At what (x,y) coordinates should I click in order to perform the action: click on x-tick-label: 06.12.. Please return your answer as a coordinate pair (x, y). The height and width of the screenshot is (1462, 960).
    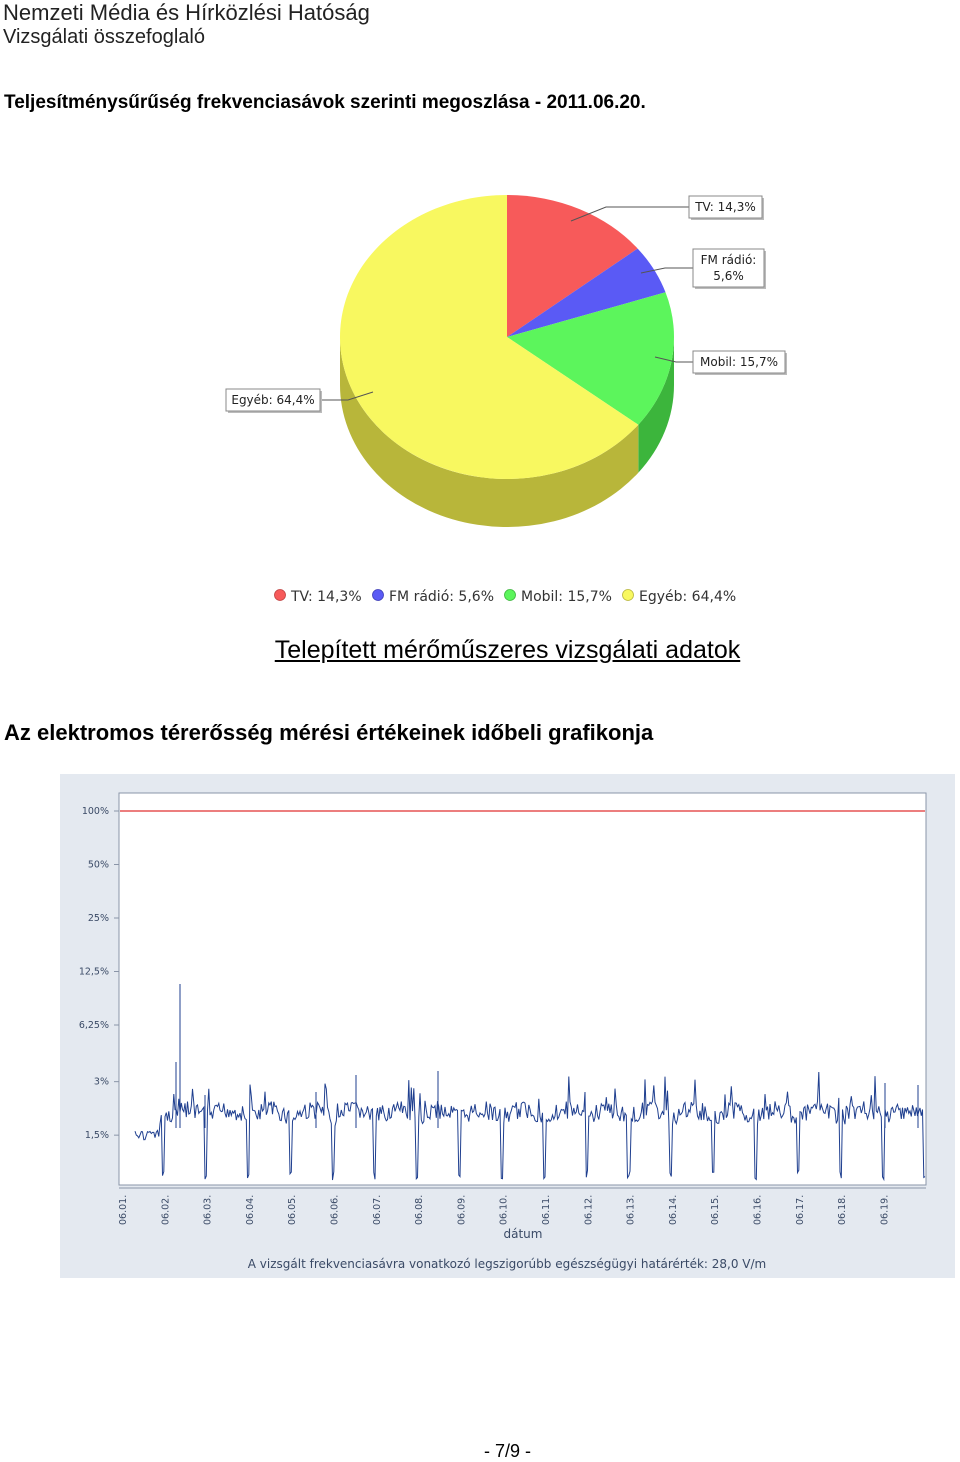
    Looking at the image, I should click on (588, 1210).